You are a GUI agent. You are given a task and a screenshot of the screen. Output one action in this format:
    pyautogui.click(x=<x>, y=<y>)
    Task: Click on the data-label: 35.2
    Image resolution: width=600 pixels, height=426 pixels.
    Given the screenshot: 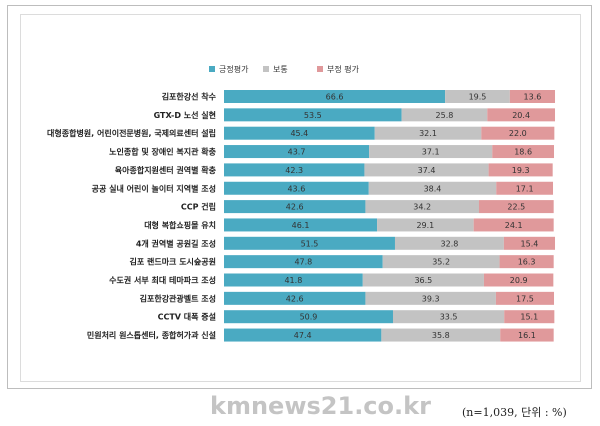 What is the action you would take?
    pyautogui.click(x=441, y=262)
    